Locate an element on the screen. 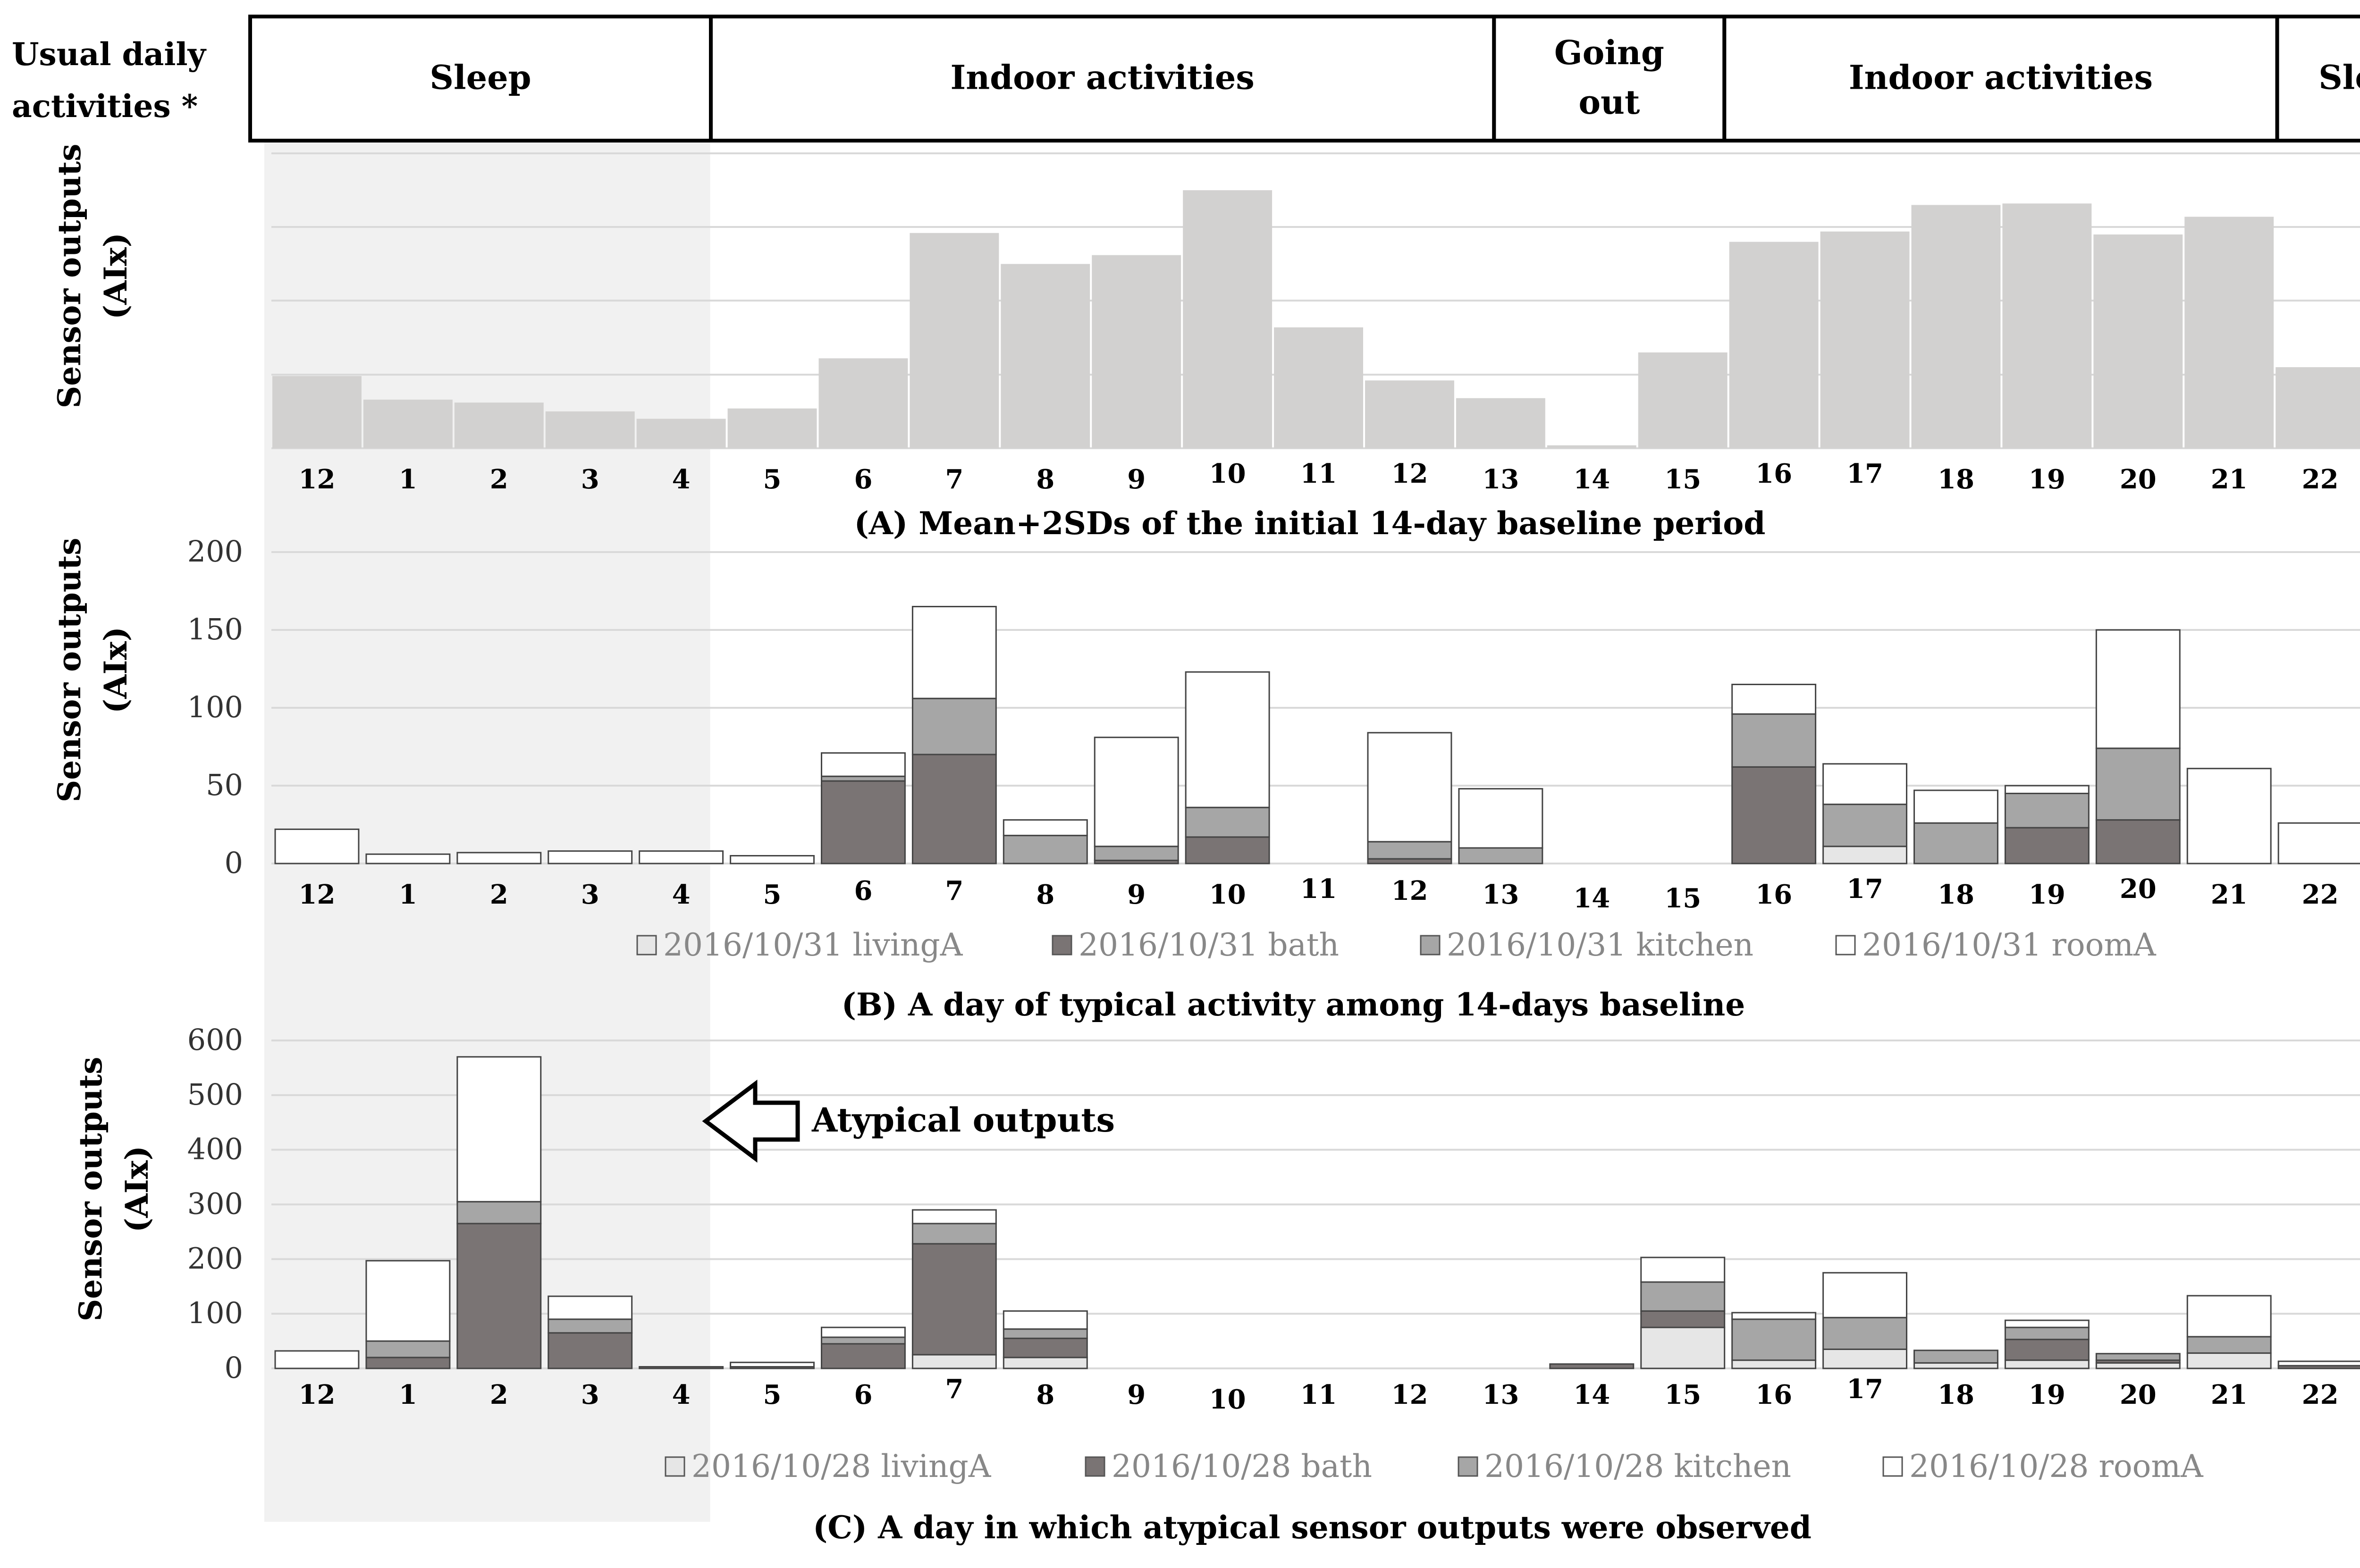 Image resolution: width=2360 pixels, height=1568 pixels. activity-segment is located at coordinates (480, 79).